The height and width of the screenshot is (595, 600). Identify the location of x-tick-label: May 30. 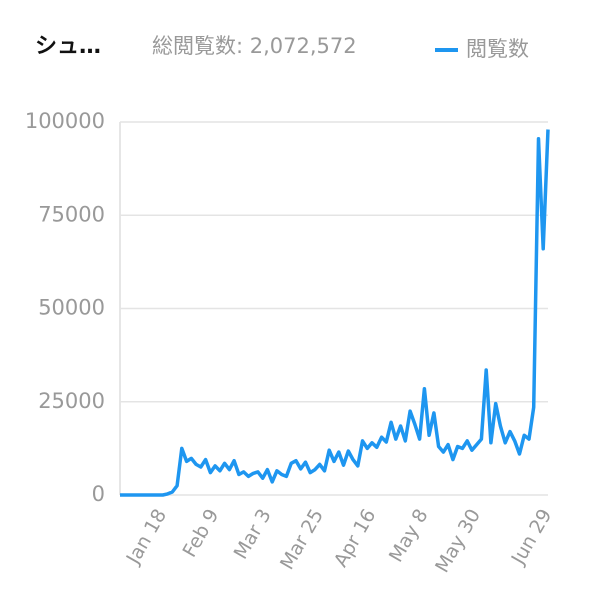
(458, 540).